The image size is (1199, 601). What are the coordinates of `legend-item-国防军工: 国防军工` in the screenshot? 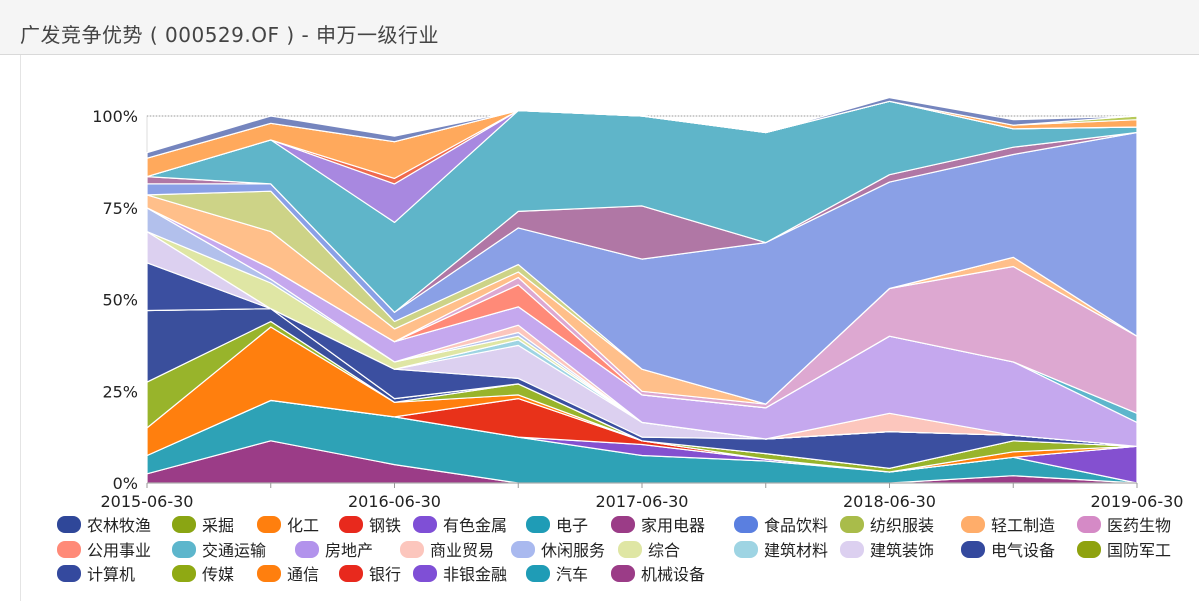 It's located at (1124, 550).